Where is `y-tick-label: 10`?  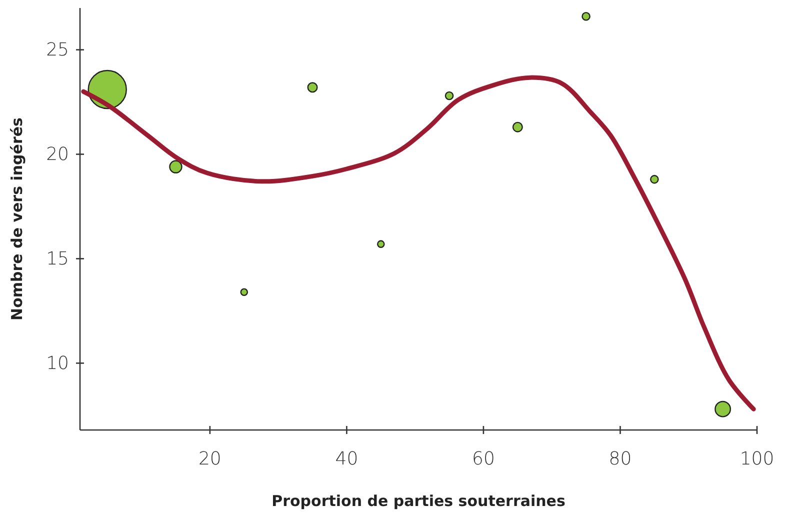 y-tick-label: 10 is located at coordinates (57, 363).